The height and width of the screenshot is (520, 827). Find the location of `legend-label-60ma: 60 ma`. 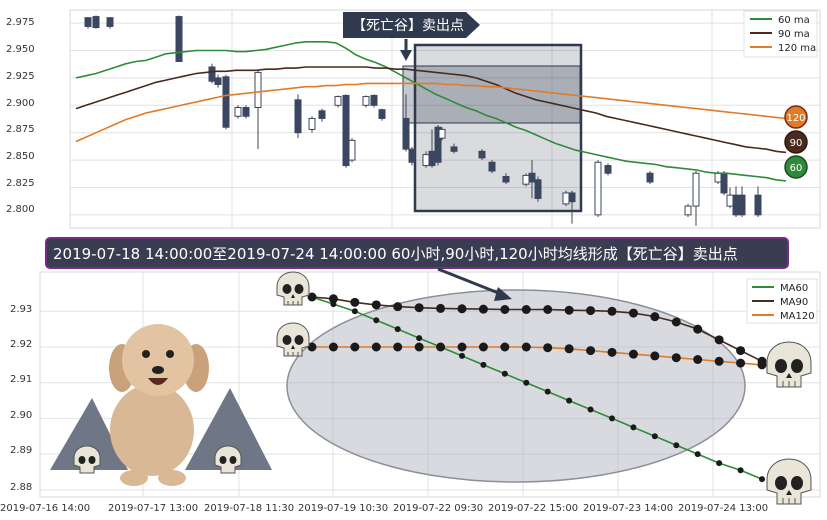

legend-label-60ma: 60 ma is located at coordinates (794, 20).